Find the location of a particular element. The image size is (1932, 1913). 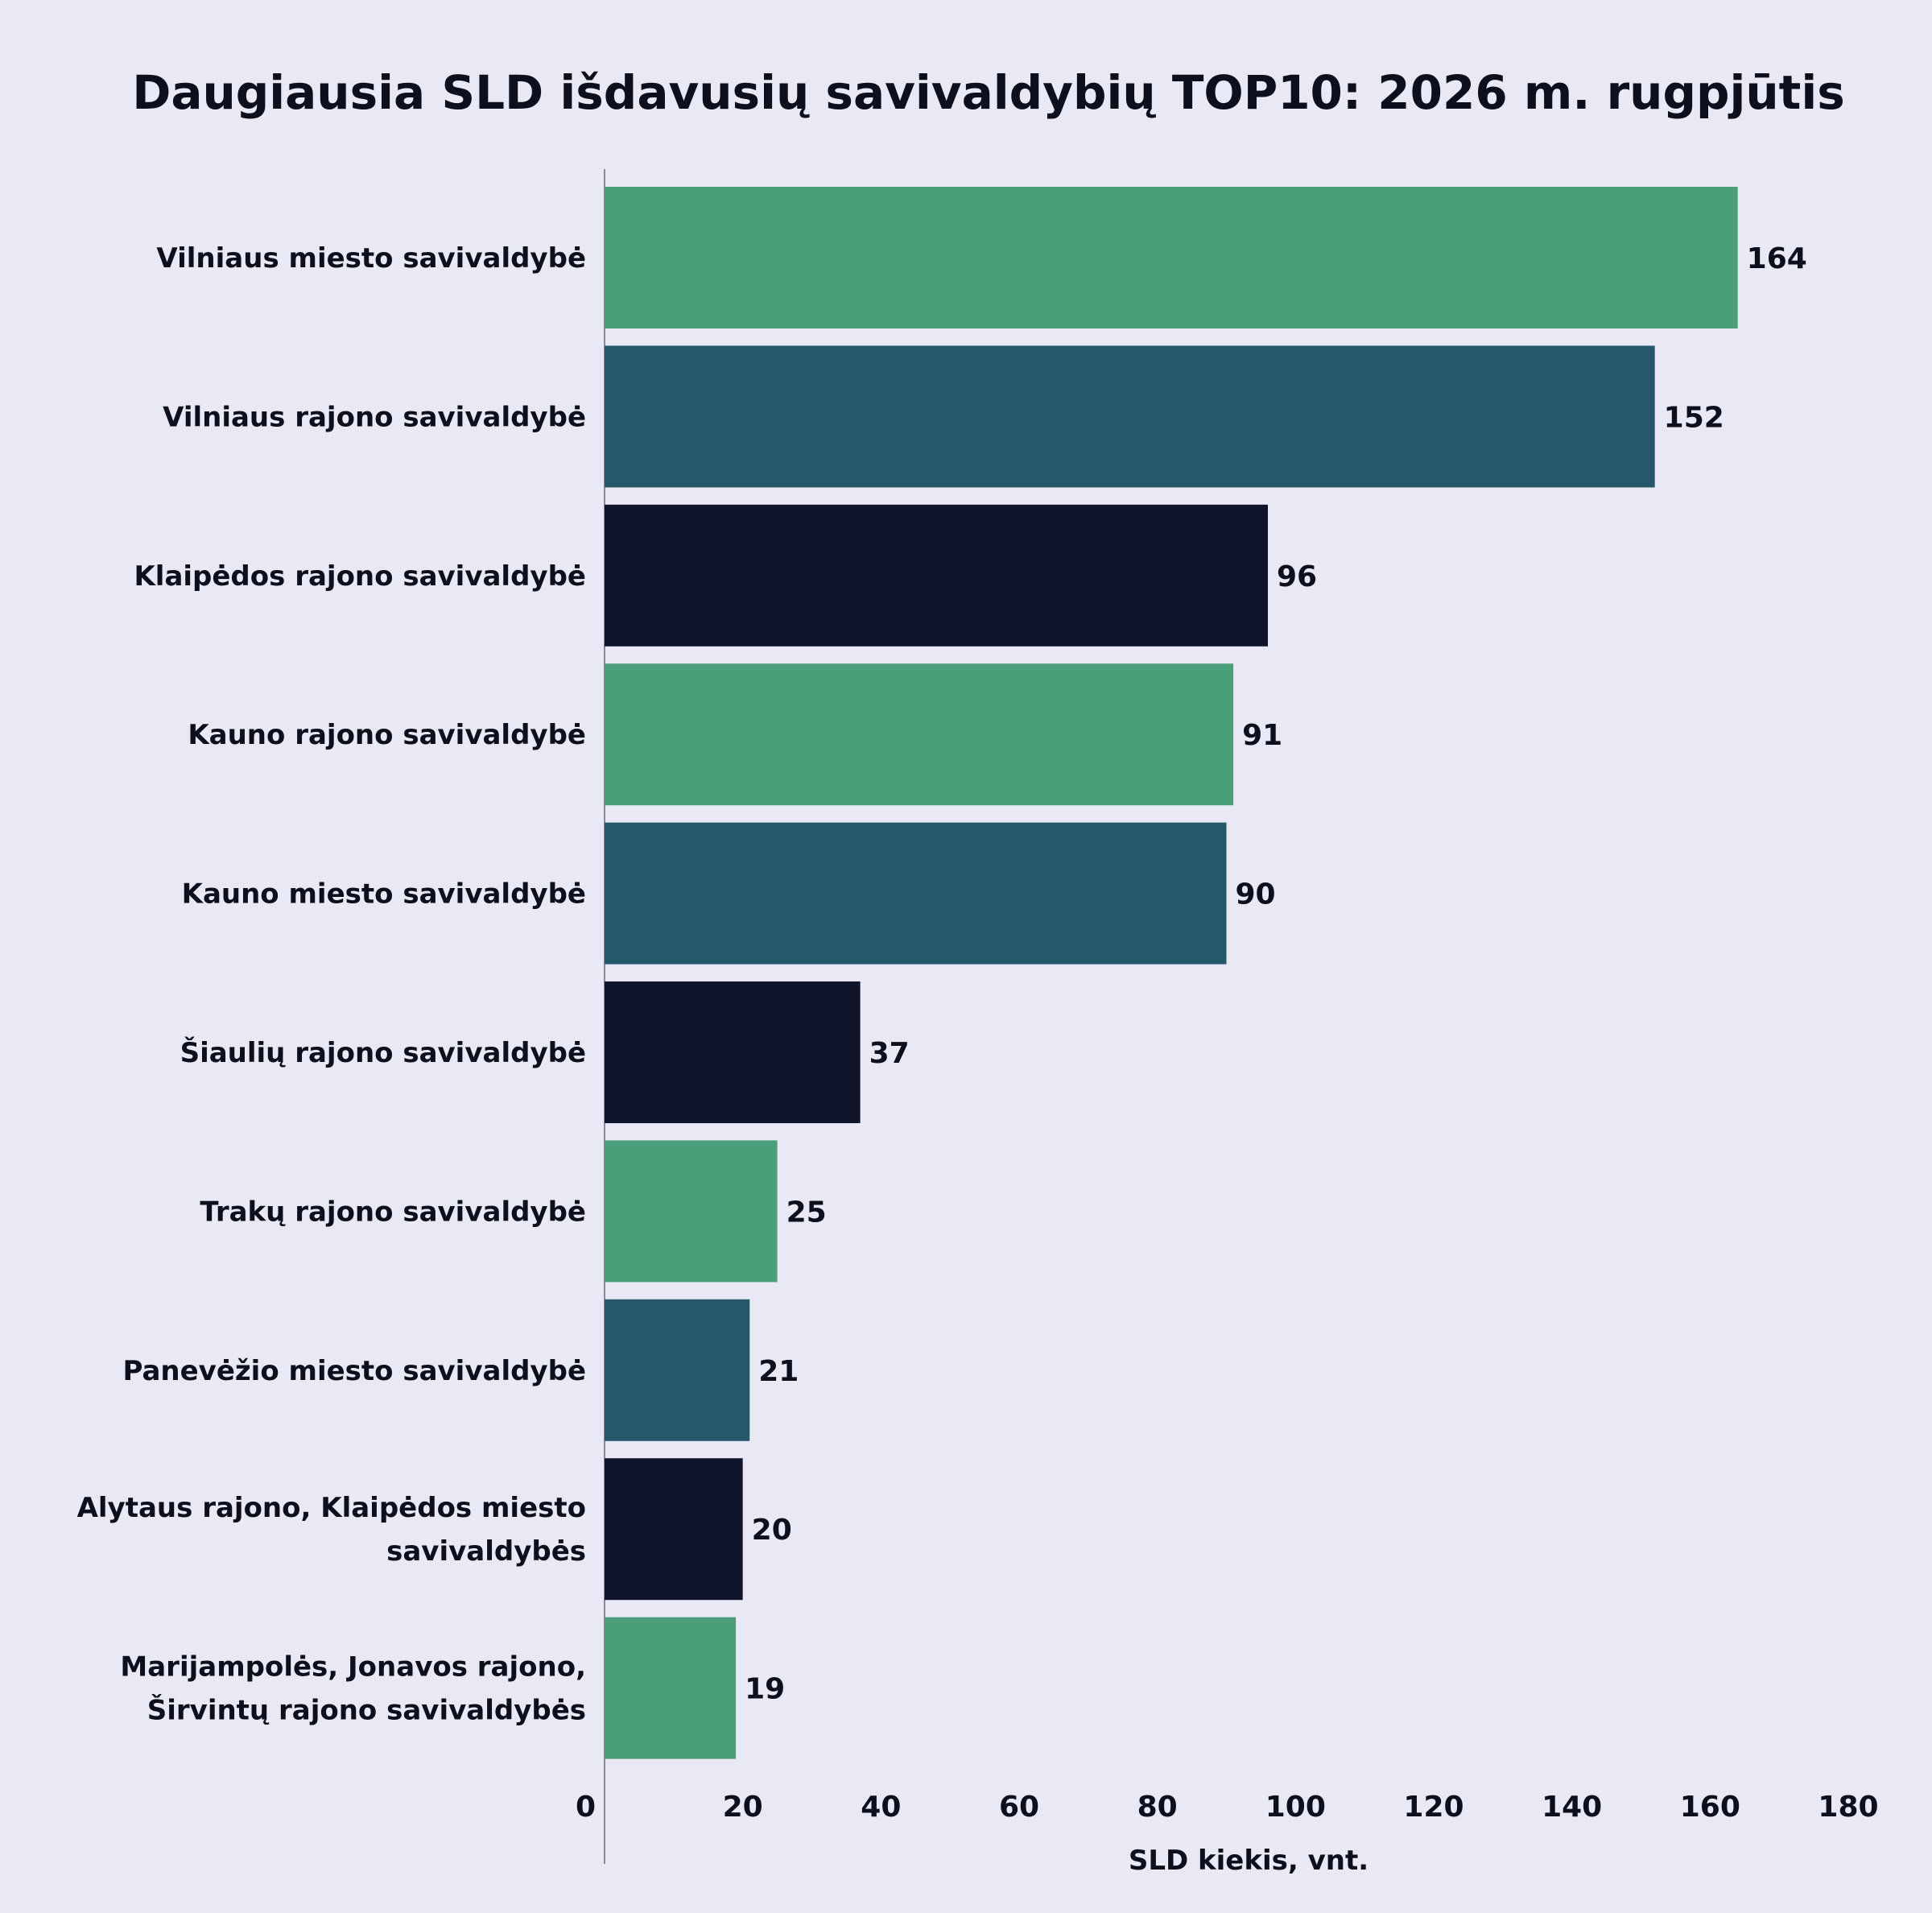

value-label: 164 is located at coordinates (1777, 258).